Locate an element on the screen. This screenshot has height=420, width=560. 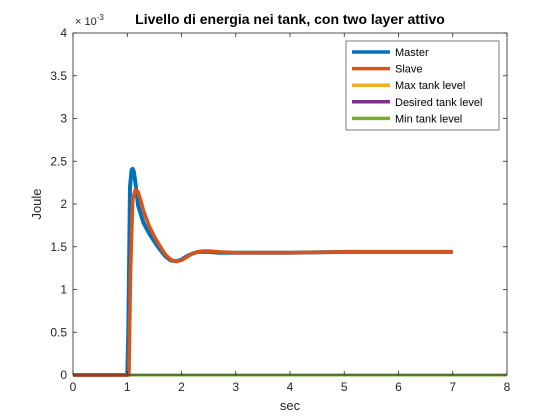
y-tick-label: 0.5 is located at coordinates (58, 332).